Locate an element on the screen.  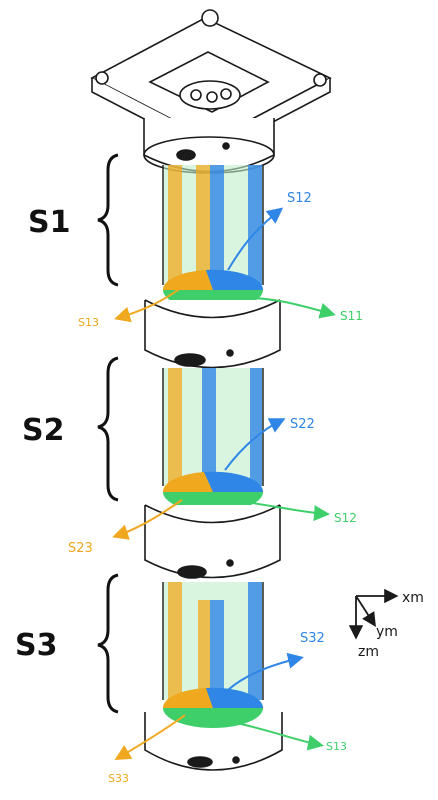
arrow-s12-mid is located at coordinates (280, 510).